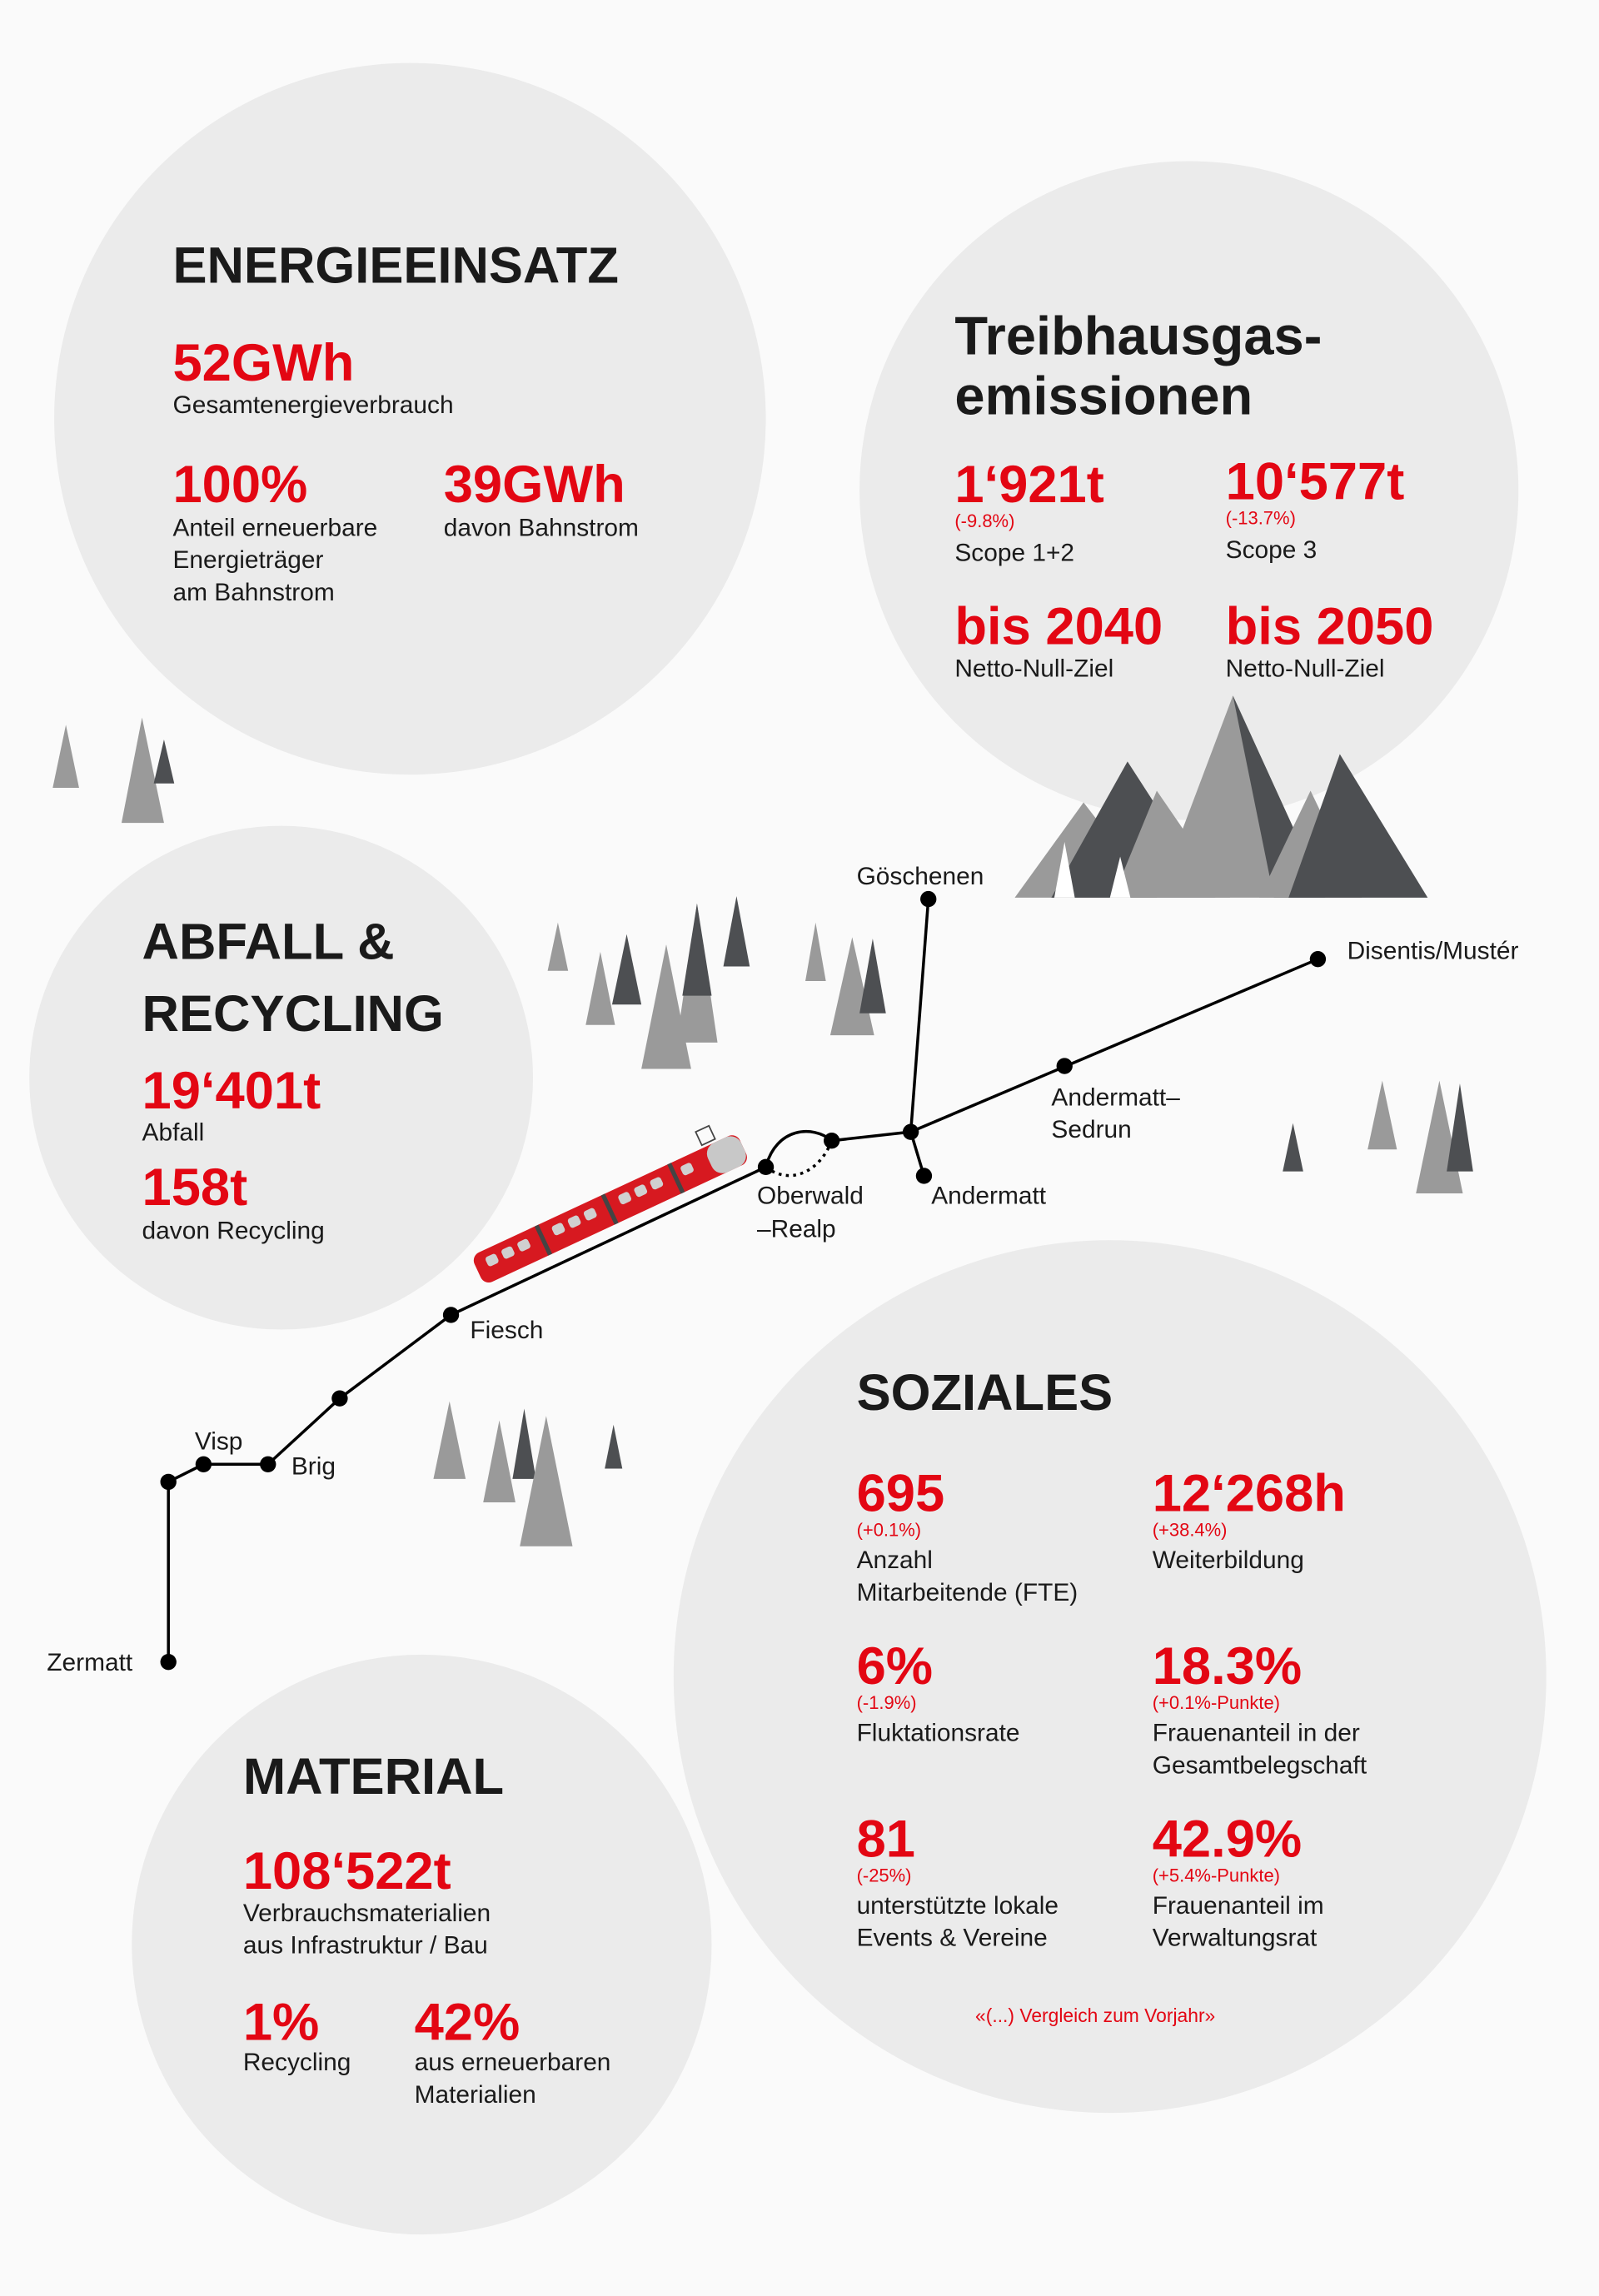  I want to click on train-illustration, so click(610, 1203).